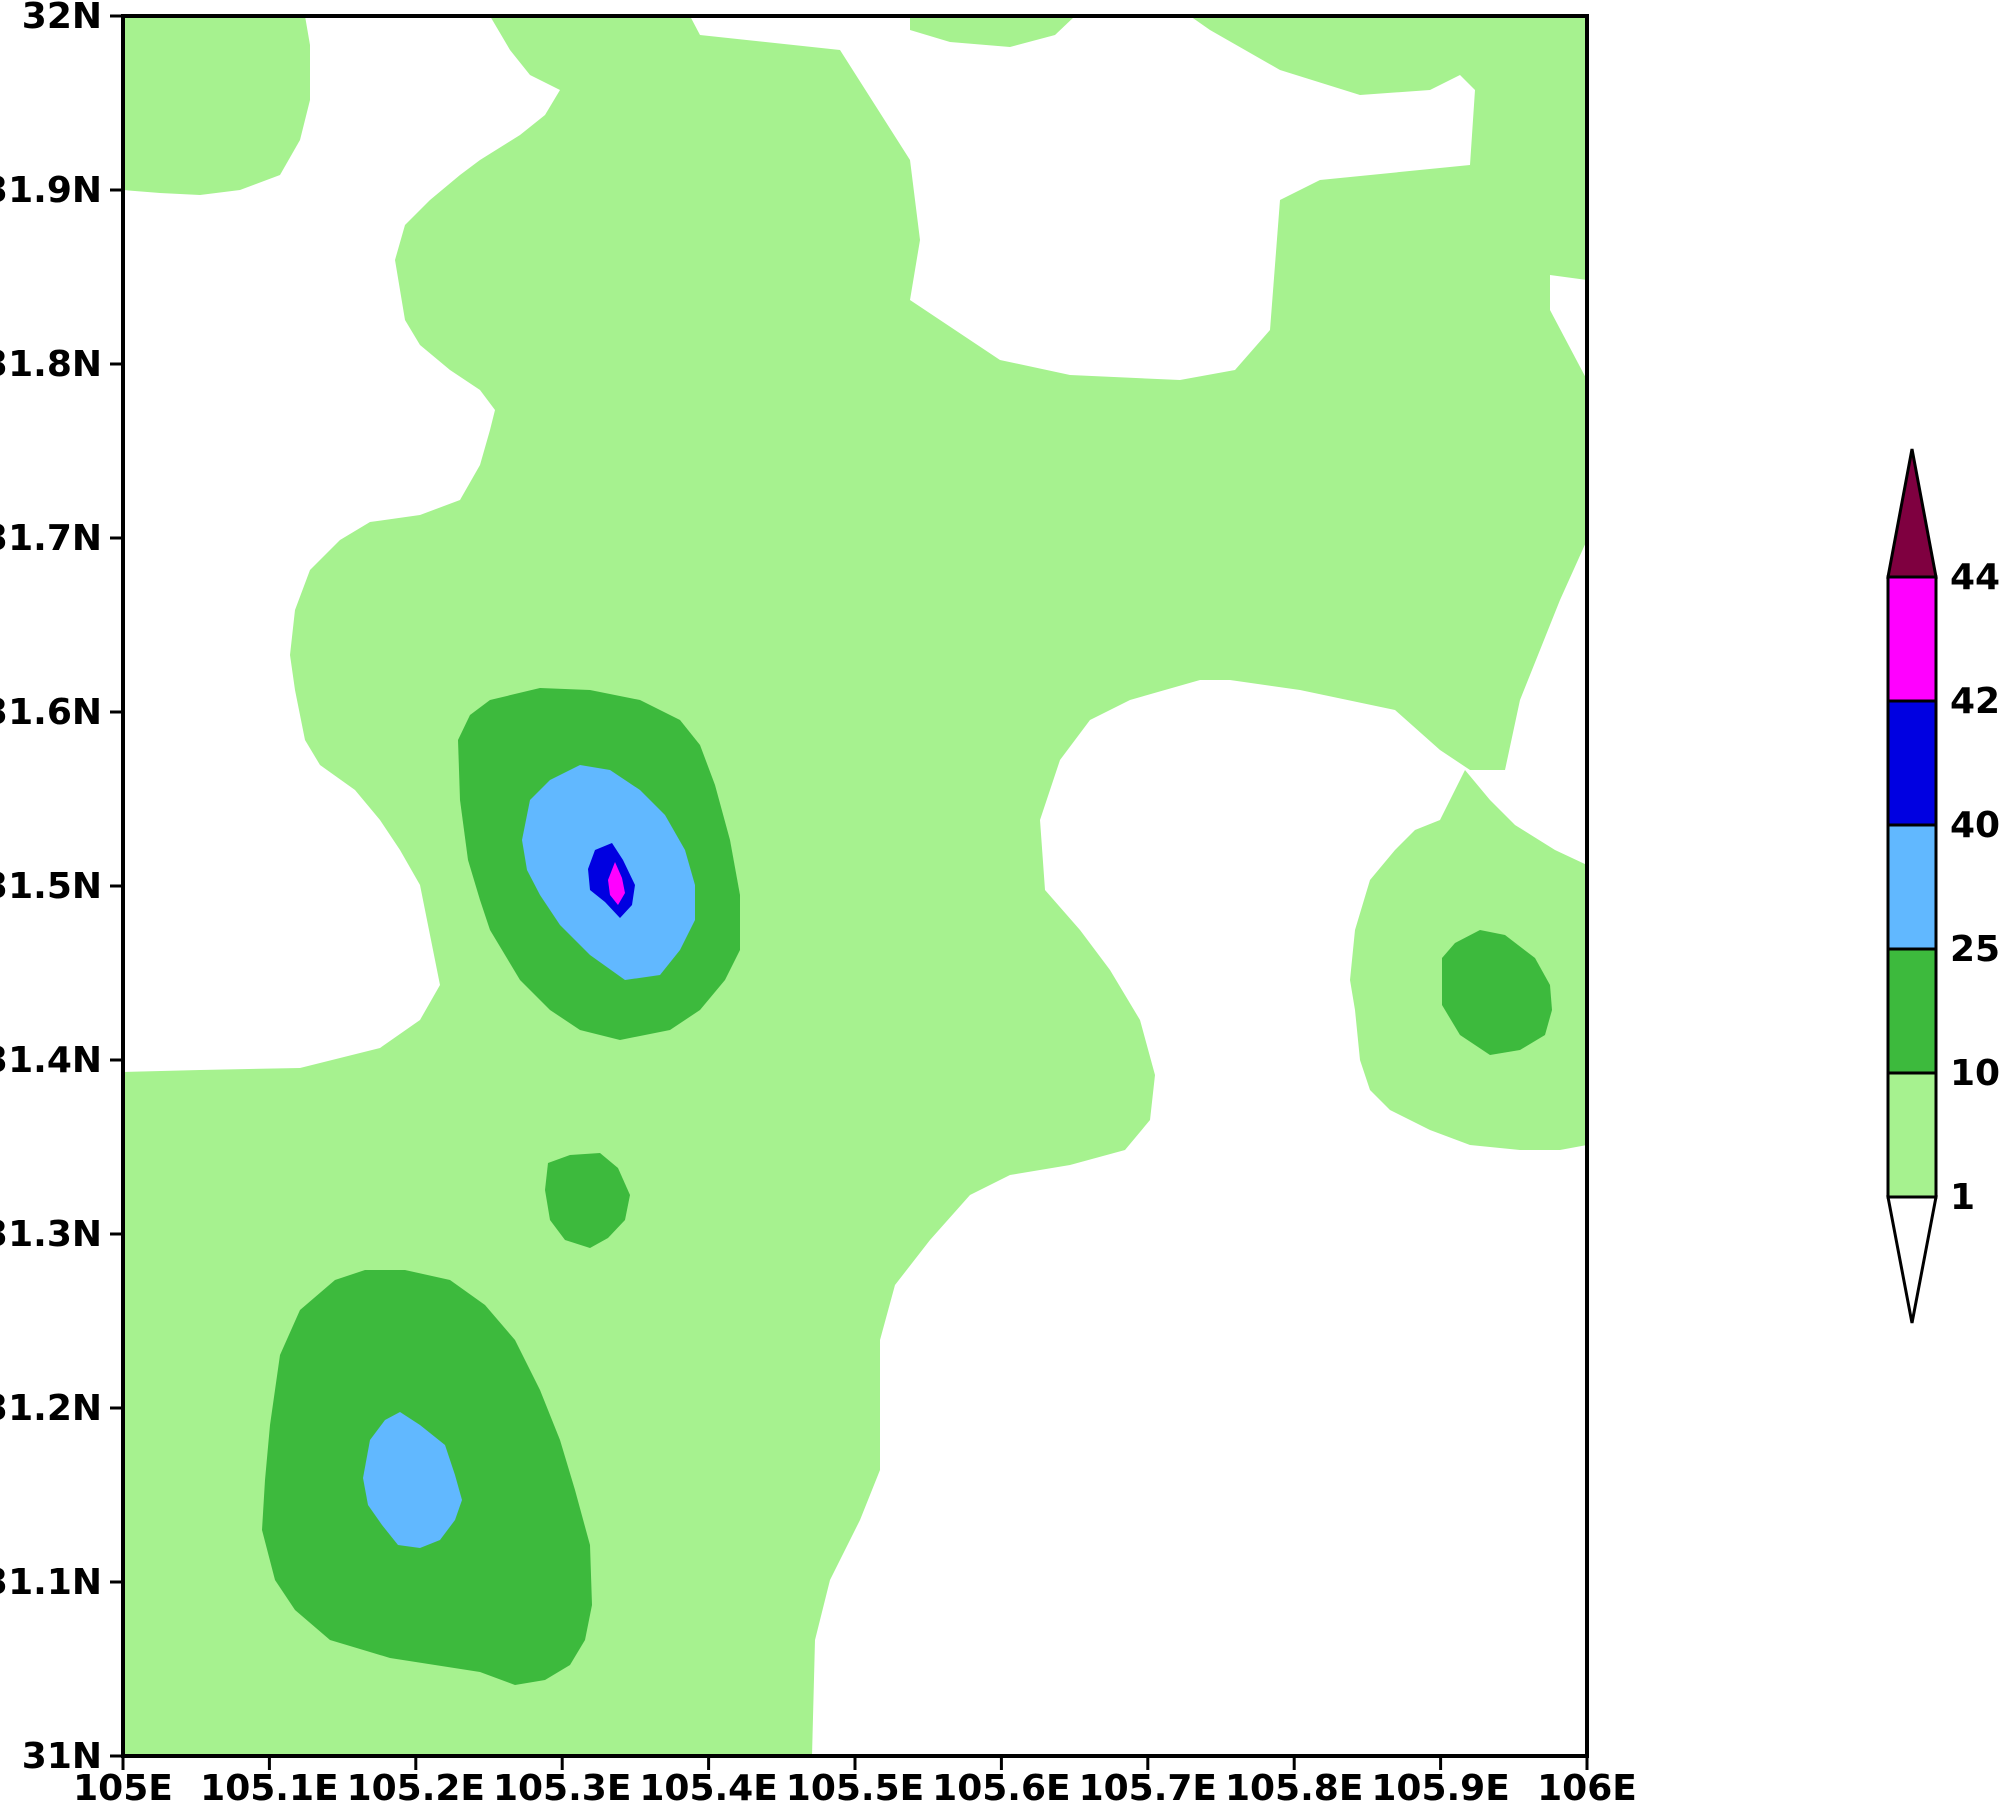 The image size is (2000, 1806). I want to click on x-tick-label: 105E, so click(123, 1787).